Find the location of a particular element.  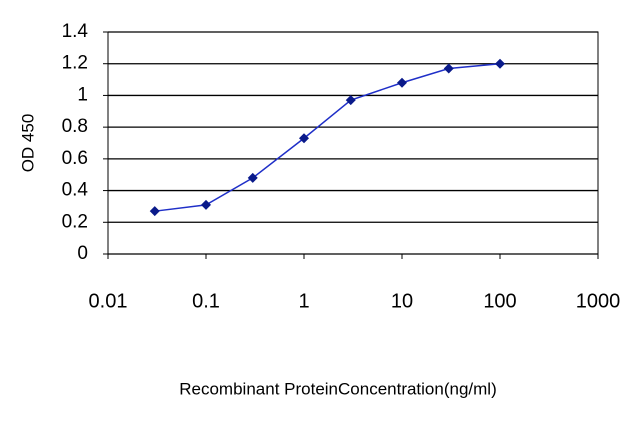

y-tick-label: 0.6 is located at coordinates (75, 158).